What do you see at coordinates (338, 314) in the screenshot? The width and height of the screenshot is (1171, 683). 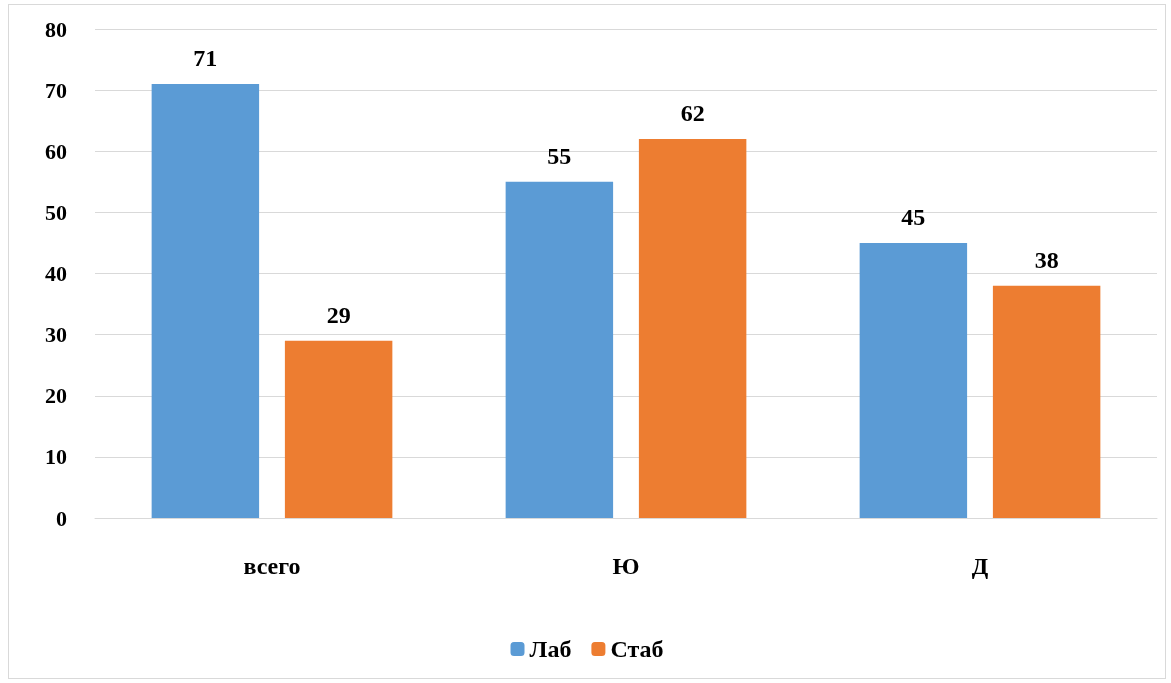 I see `data-label: 29` at bounding box center [338, 314].